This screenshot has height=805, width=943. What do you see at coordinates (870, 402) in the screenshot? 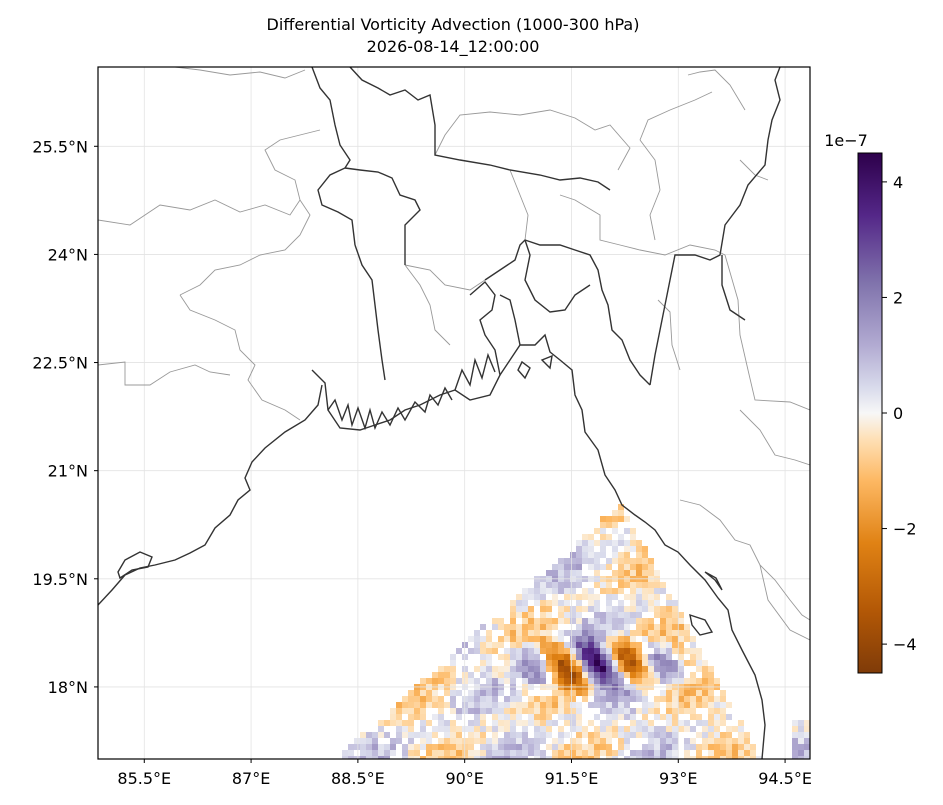
I see `colorbar: 1e−7 4 2 0 −2 −4` at bounding box center [870, 402].